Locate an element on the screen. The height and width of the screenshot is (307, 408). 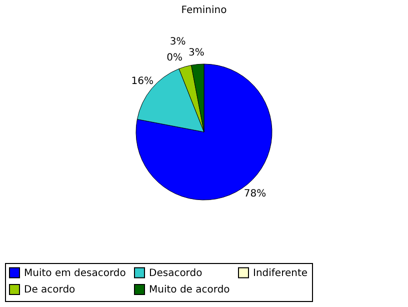
legend-label: Indiferente is located at coordinates (280, 273).